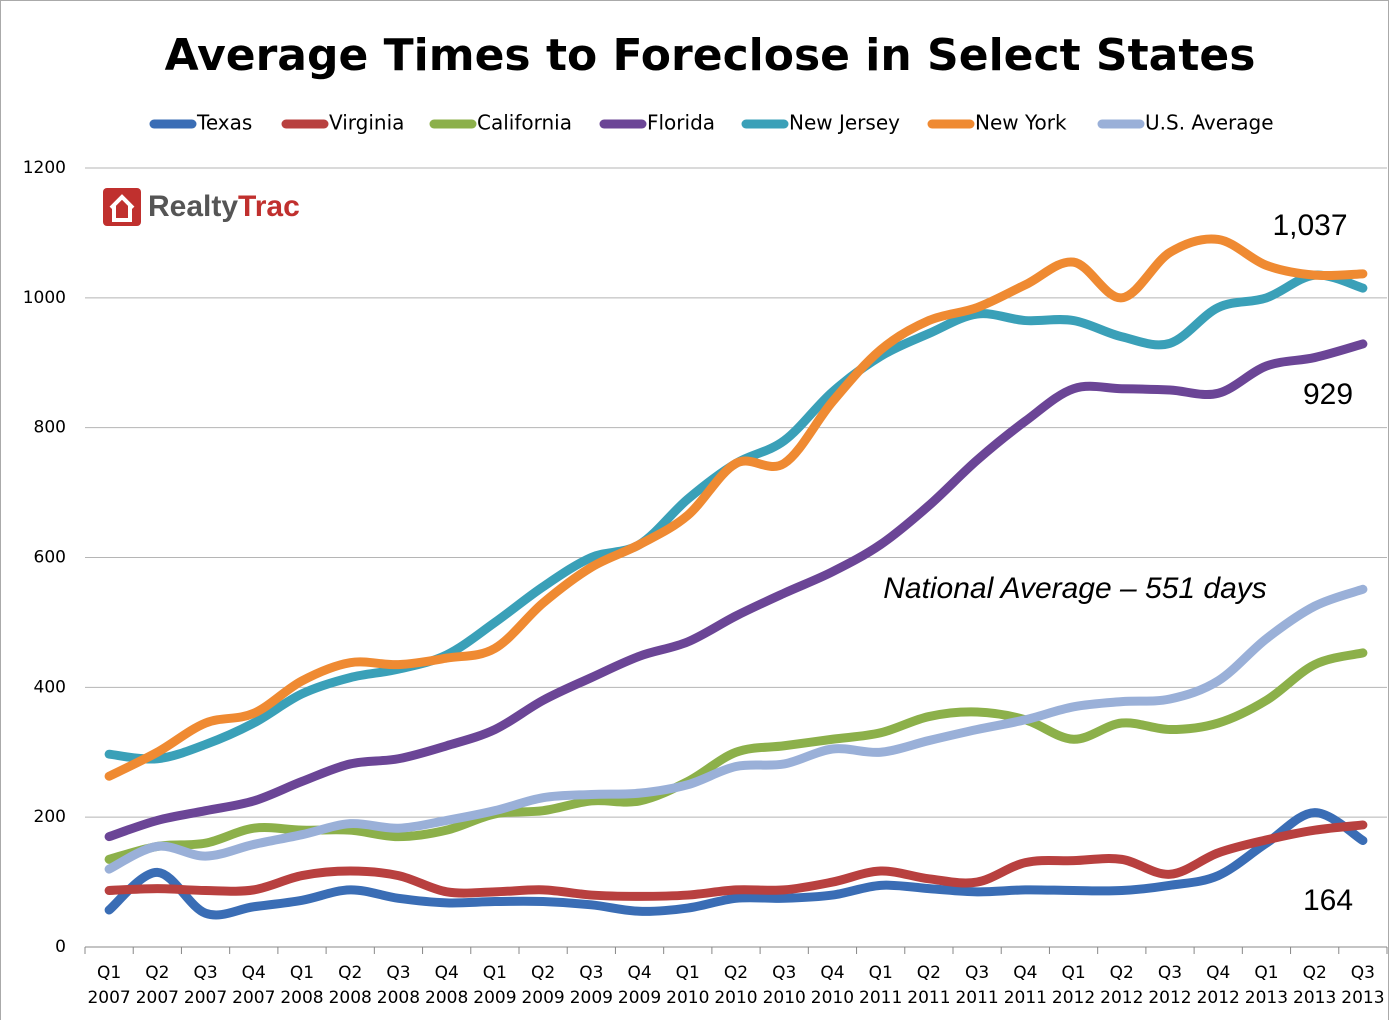  What do you see at coordinates (524, 123) in the screenshot?
I see `legend-label: California` at bounding box center [524, 123].